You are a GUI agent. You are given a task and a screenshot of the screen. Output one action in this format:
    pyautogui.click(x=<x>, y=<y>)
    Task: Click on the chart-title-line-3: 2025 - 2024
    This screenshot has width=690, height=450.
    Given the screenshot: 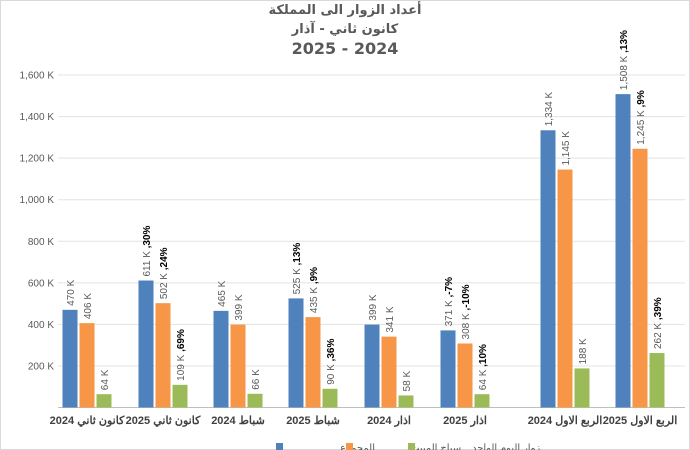 What is the action you would take?
    pyautogui.click(x=345, y=48)
    